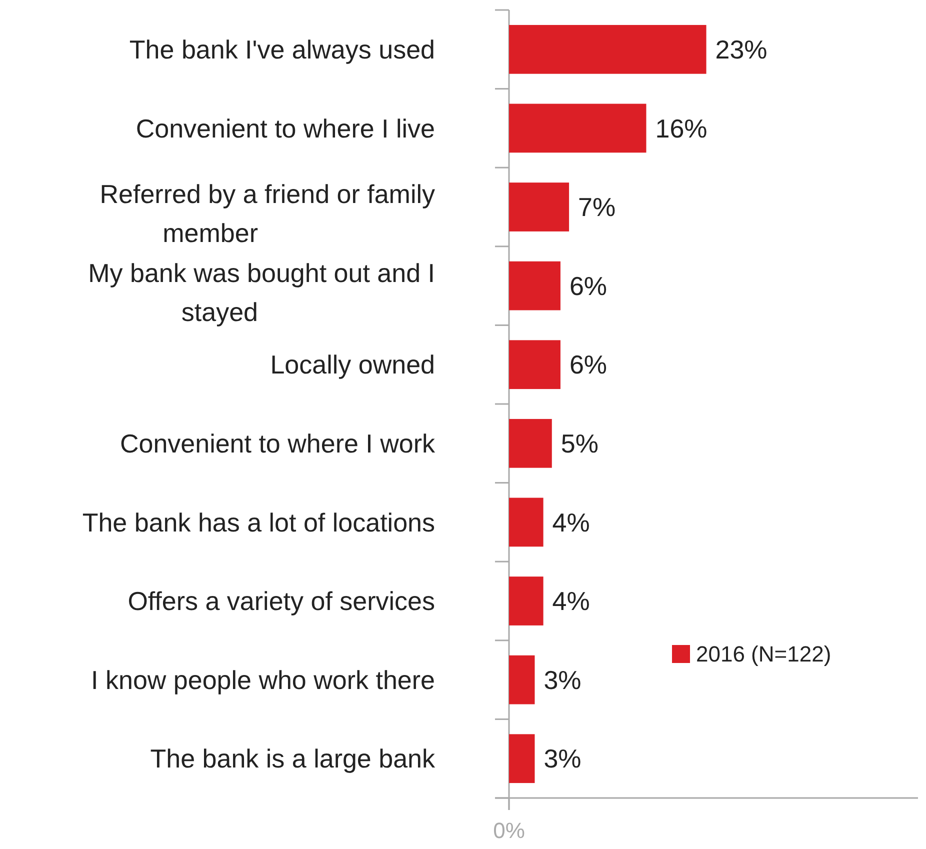  What do you see at coordinates (597, 207) in the screenshot?
I see `data-label: 7%` at bounding box center [597, 207].